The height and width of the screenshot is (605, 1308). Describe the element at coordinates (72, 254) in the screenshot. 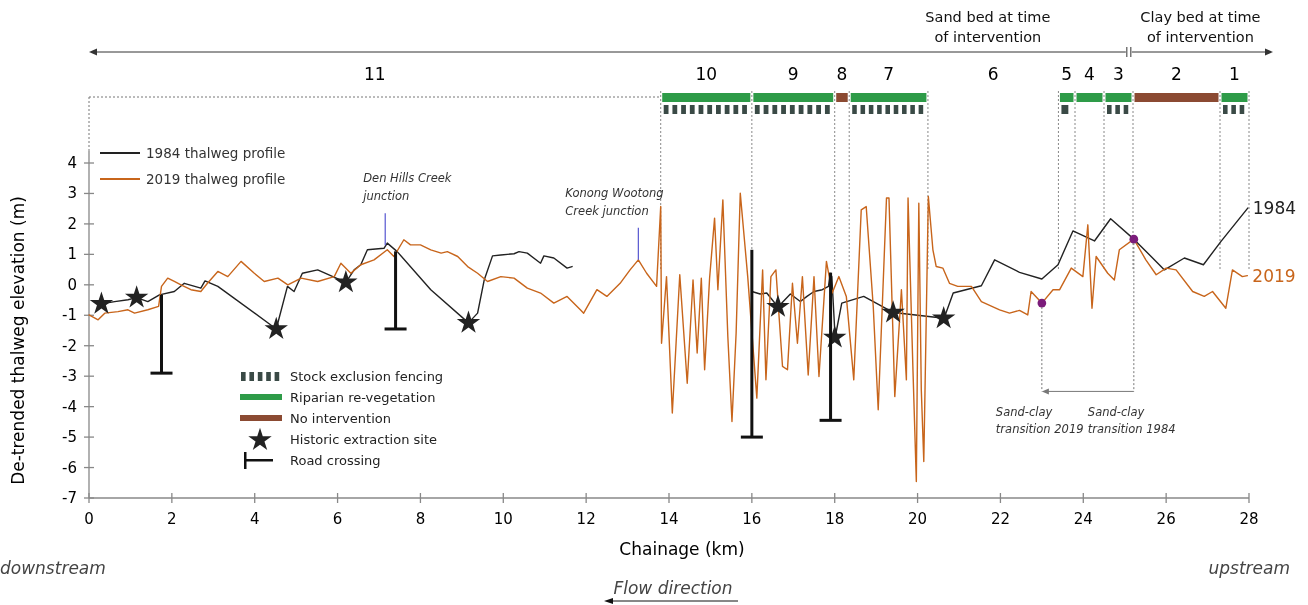

I see `y-tick-label: 1` at that location.